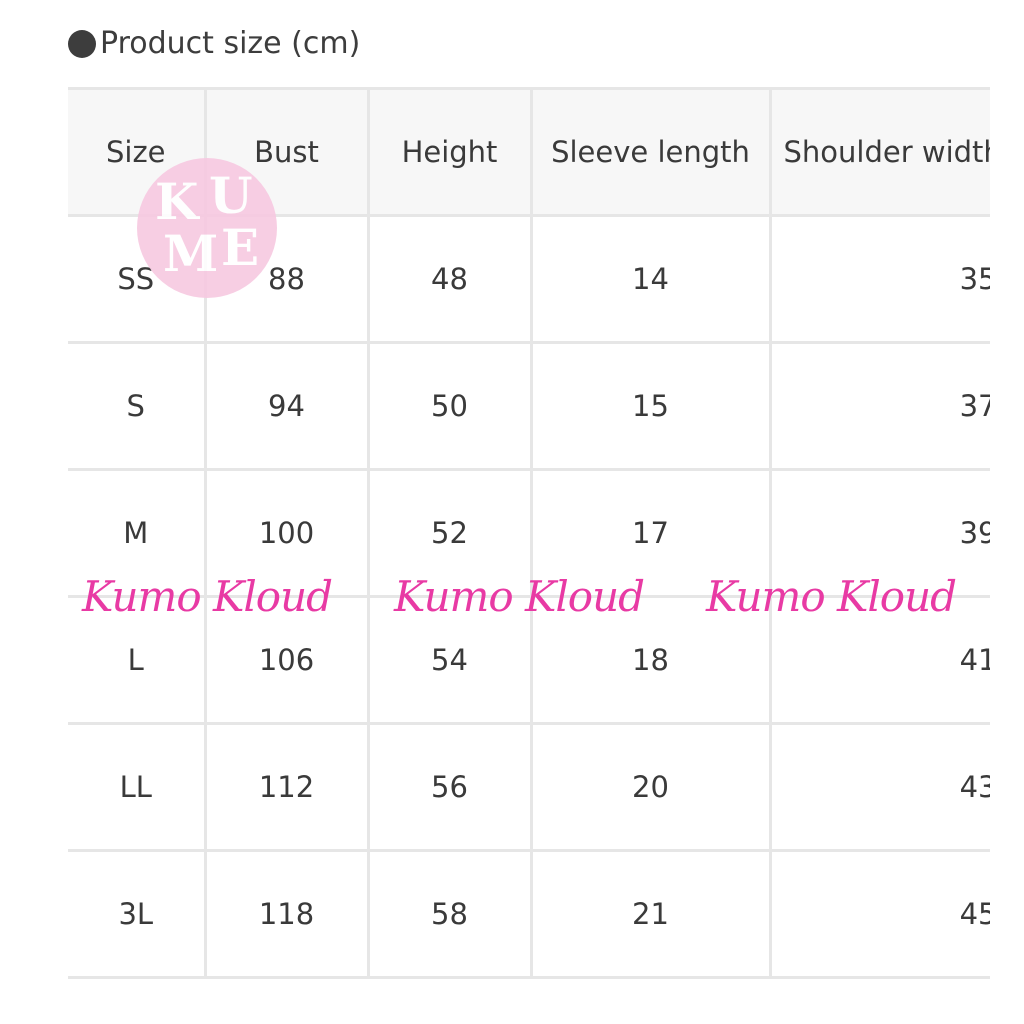 Image resolution: width=1024 pixels, height=1024 pixels. I want to click on cell-bust: 100, so click(286, 533).